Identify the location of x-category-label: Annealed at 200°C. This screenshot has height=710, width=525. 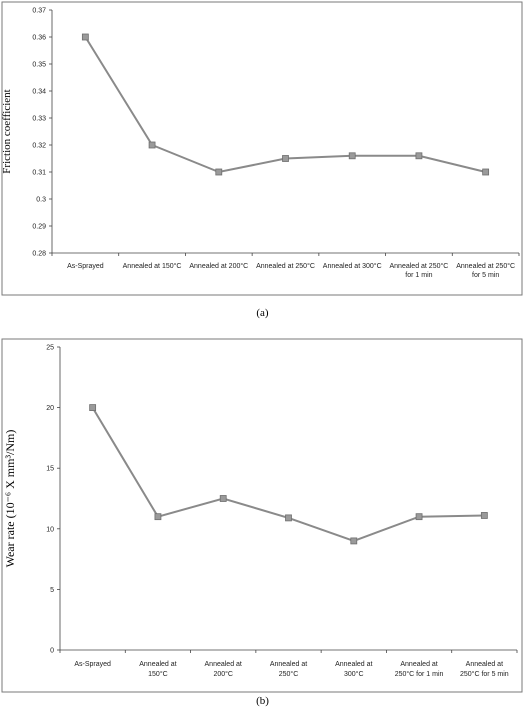
(218, 266).